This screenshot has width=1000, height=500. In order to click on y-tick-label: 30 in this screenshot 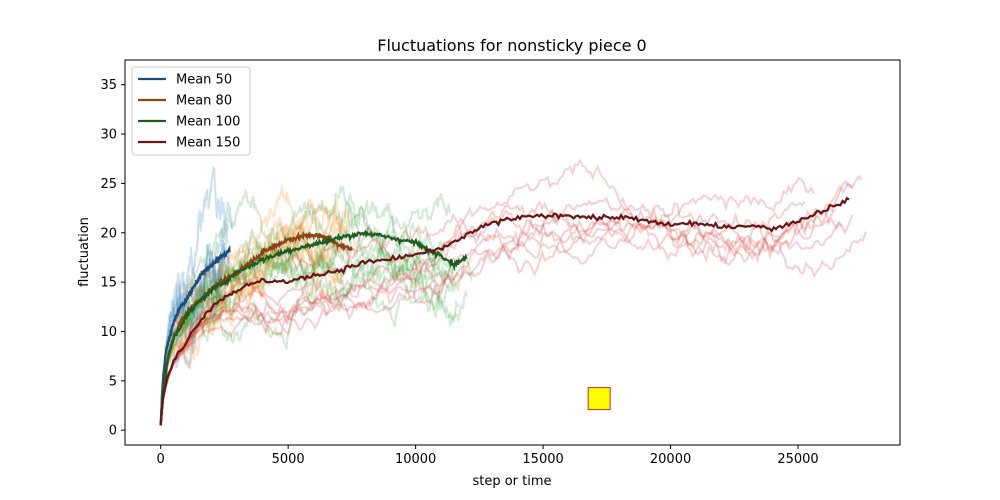, I will do `click(108, 135)`.